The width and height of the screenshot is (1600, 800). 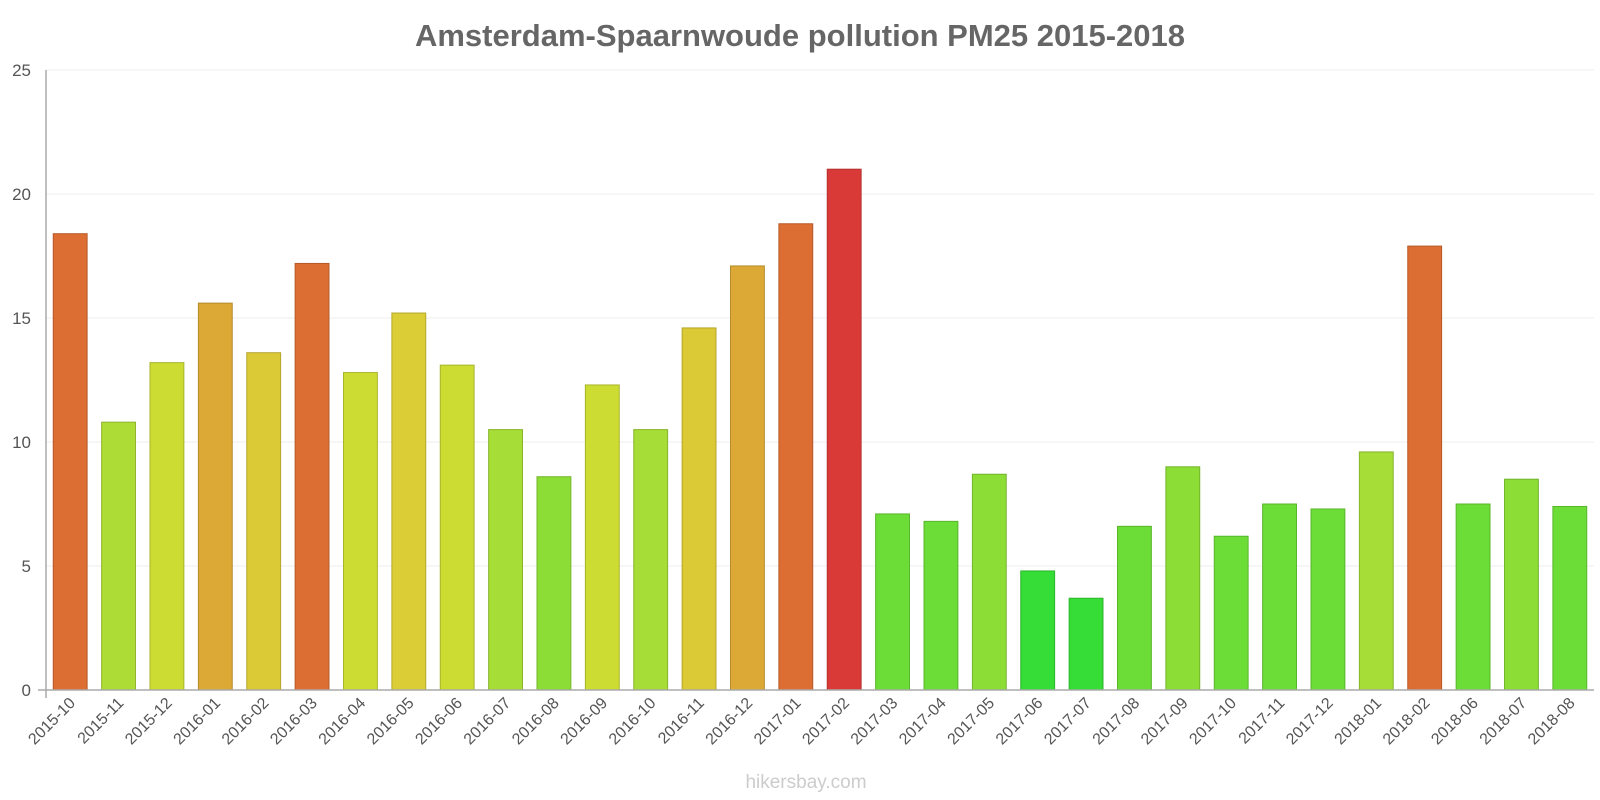 I want to click on x-tick-label: 2016-02, so click(x=246, y=722).